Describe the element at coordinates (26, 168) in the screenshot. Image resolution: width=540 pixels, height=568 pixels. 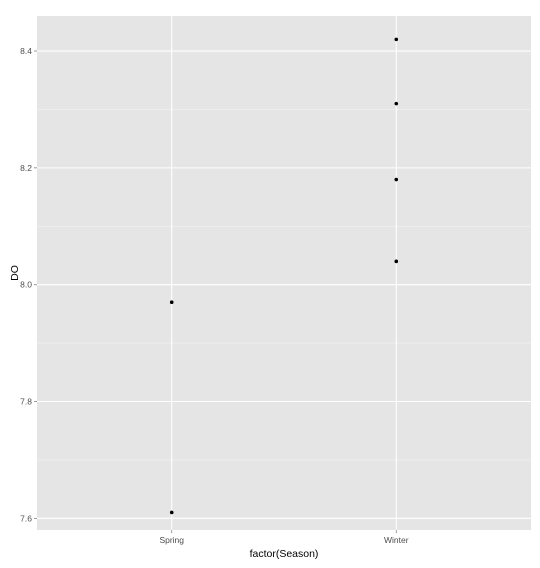
I see `y-tick-label: 8.2` at that location.